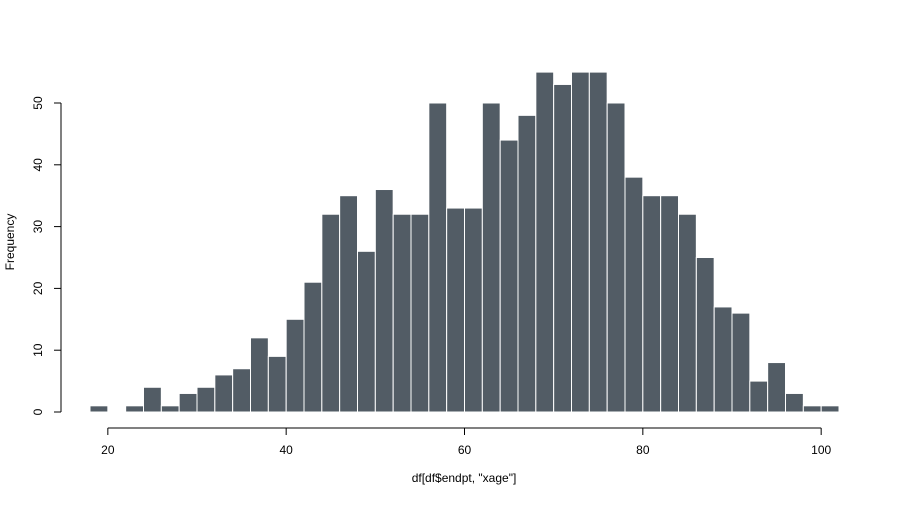 This screenshot has width=900, height=505. I want to click on x-tick-label: 80, so click(643, 450).